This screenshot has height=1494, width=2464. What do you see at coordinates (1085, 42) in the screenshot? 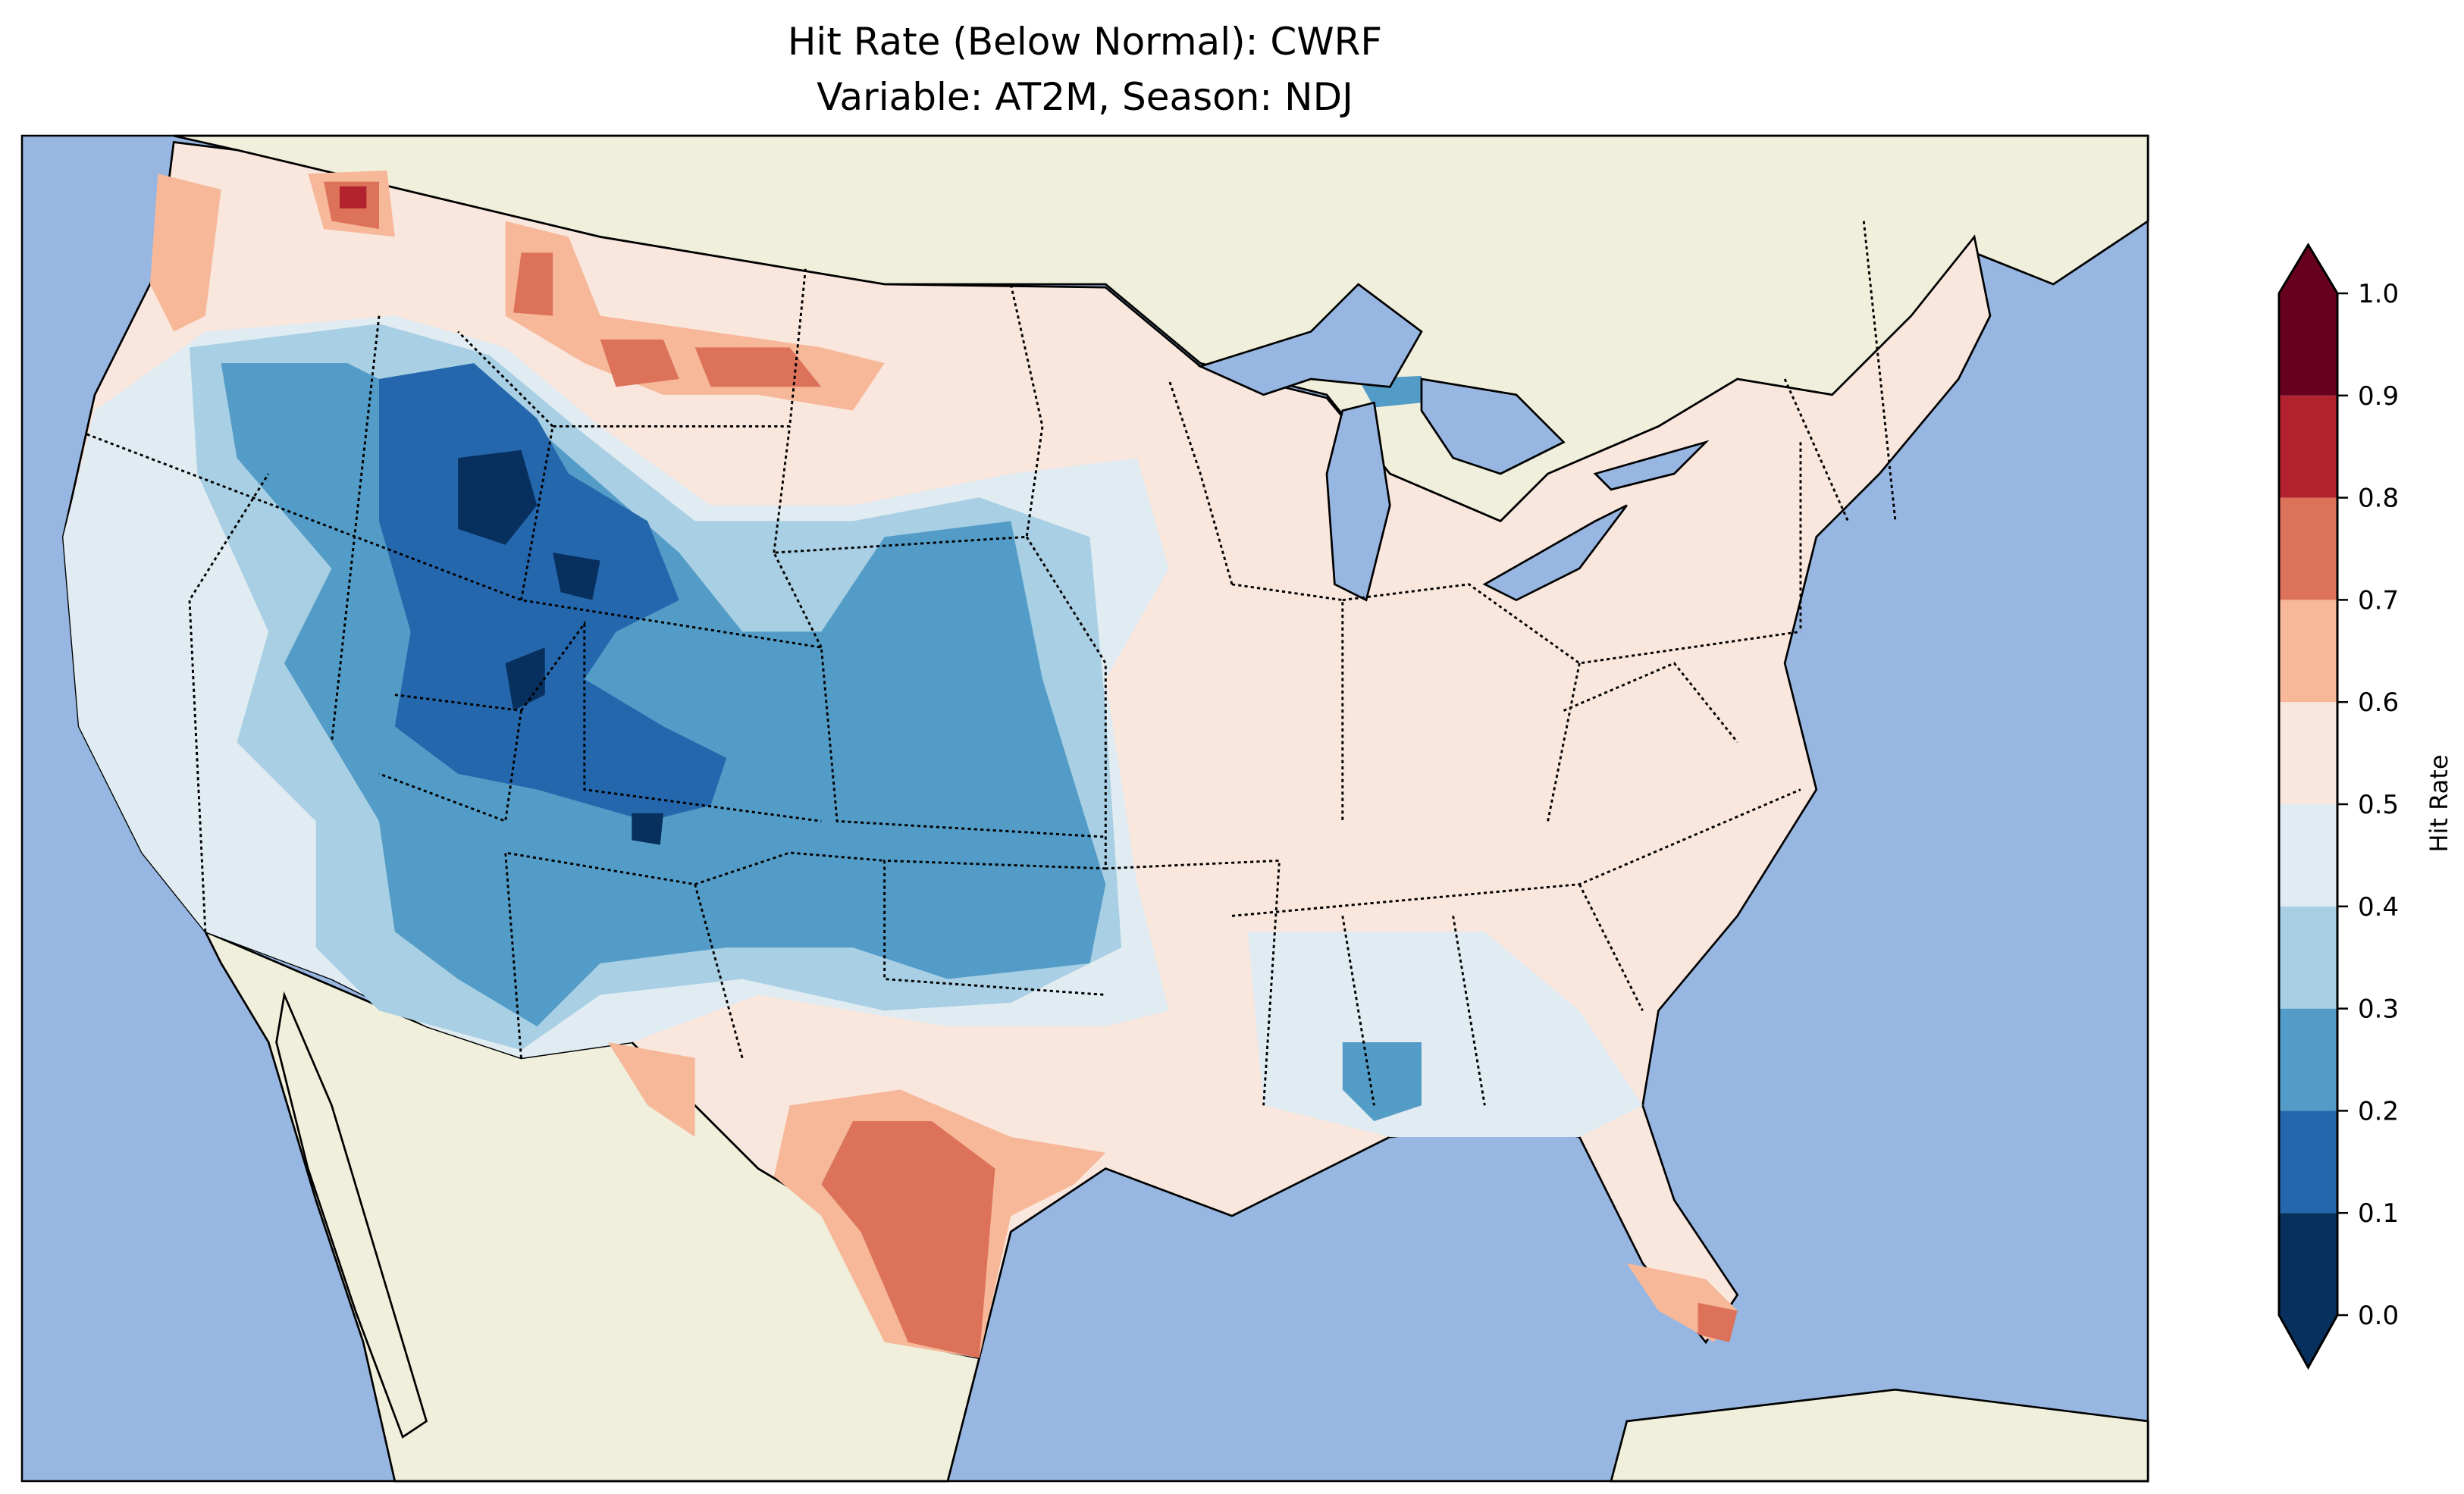
I see `title-line-1: Hit Rate (Below Normal): CWRF` at bounding box center [1085, 42].